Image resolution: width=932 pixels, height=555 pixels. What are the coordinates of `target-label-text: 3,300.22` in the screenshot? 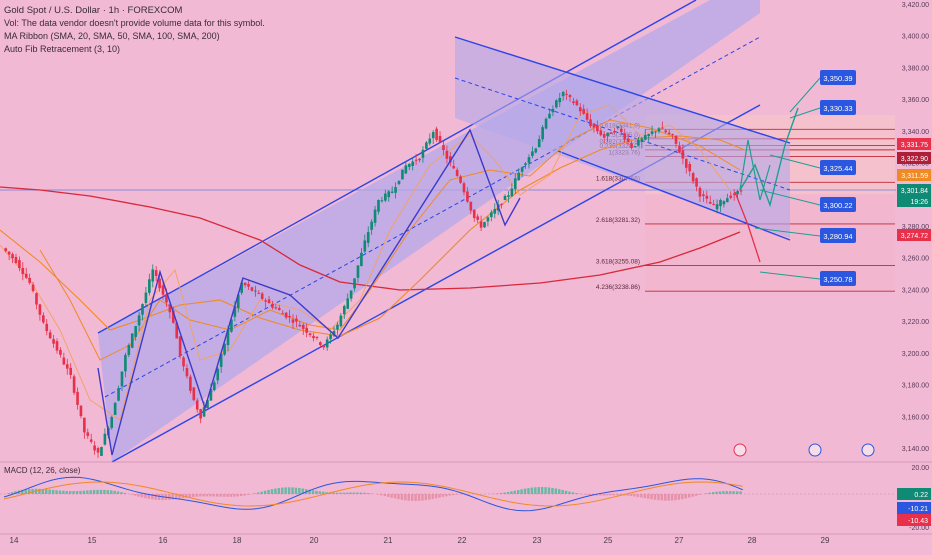 It's located at (837, 205).